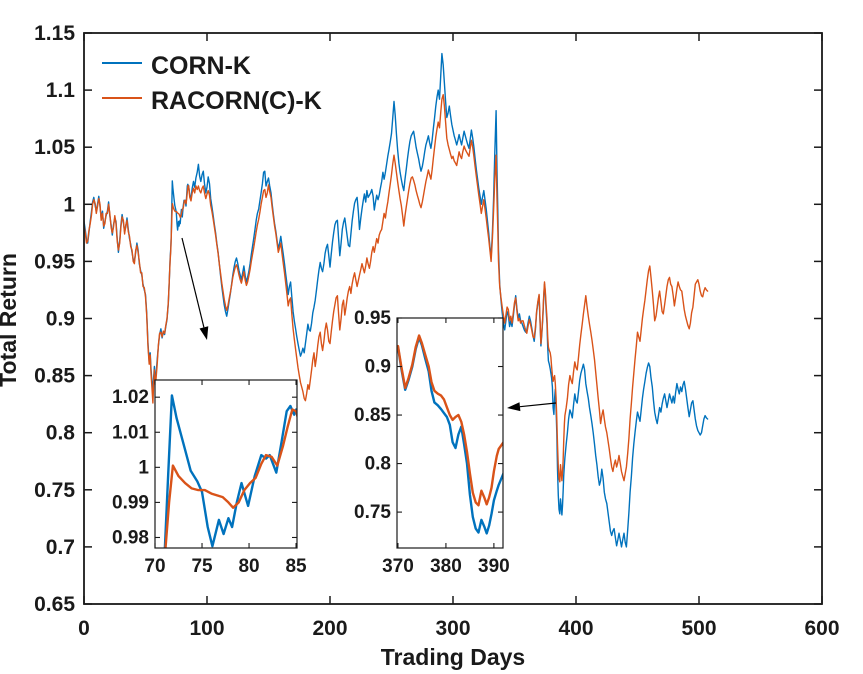  I want to click on inset-y-tick-label: 0.9, so click(378, 367).